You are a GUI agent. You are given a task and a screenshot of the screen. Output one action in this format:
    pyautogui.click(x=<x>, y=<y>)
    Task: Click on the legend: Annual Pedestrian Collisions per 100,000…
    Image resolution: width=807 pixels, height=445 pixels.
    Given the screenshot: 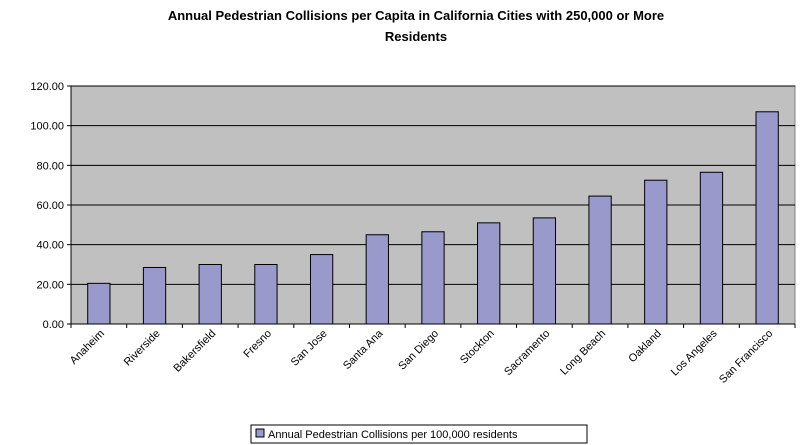 What is the action you would take?
    pyautogui.click(x=419, y=434)
    